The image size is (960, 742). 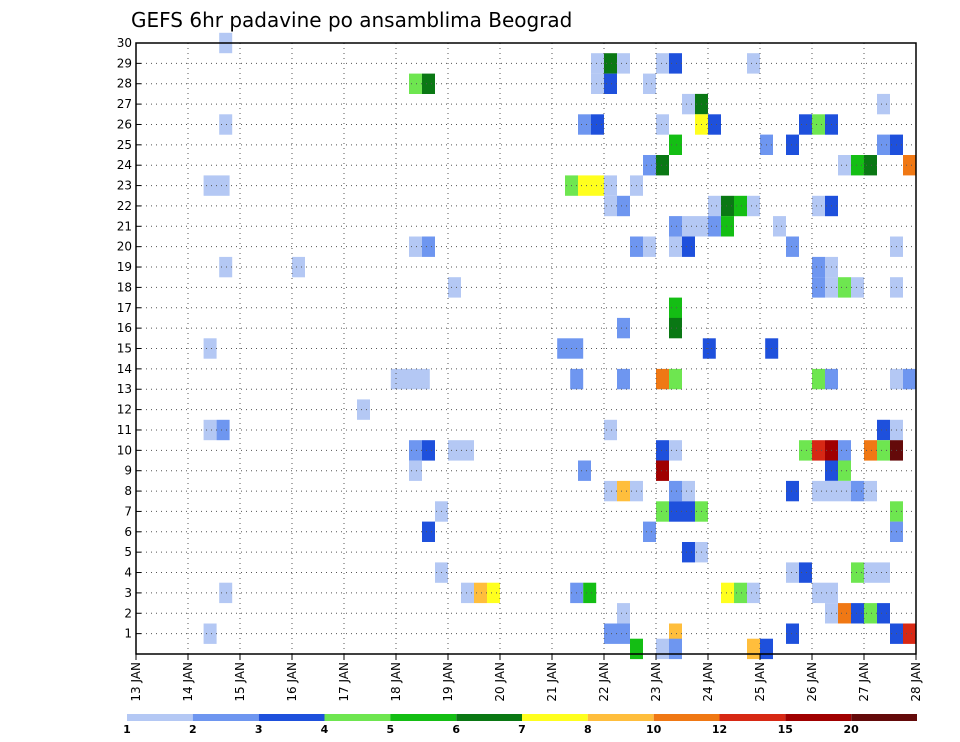 What do you see at coordinates (124, 389) in the screenshot?
I see `y-tick-label: 13` at bounding box center [124, 389].